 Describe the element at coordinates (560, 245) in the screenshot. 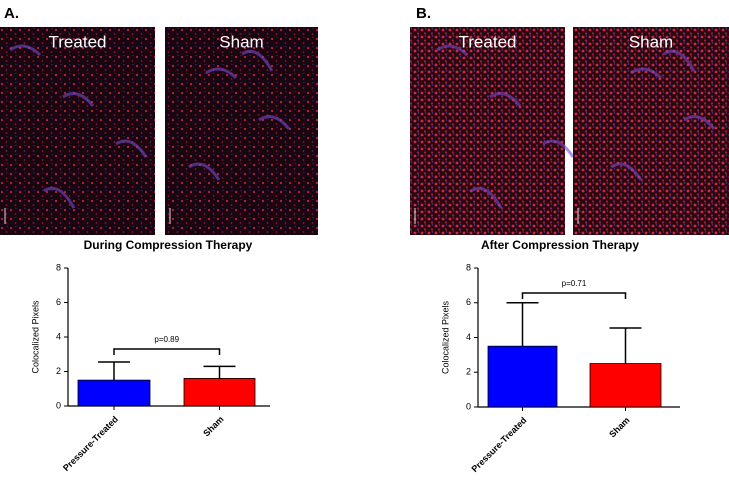

I see `chart-title: After Compression Therapy` at that location.